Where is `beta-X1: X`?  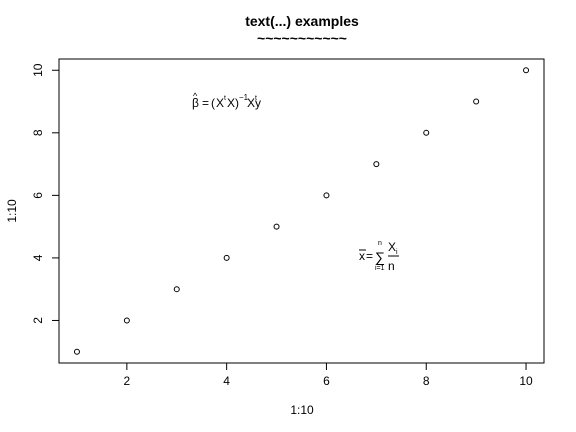
beta-X1: X is located at coordinates (220, 103).